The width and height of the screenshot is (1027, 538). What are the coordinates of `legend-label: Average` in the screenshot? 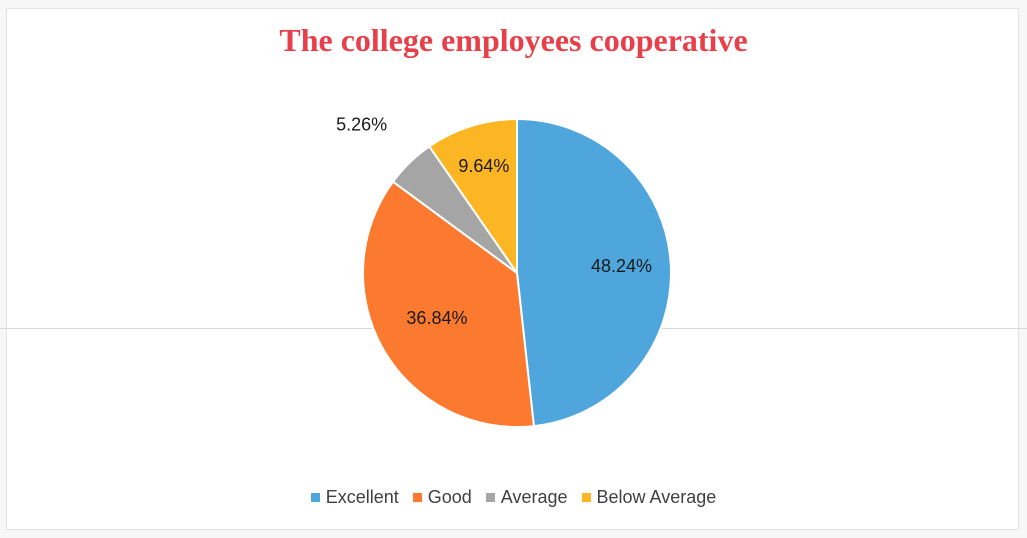 It's located at (534, 497).